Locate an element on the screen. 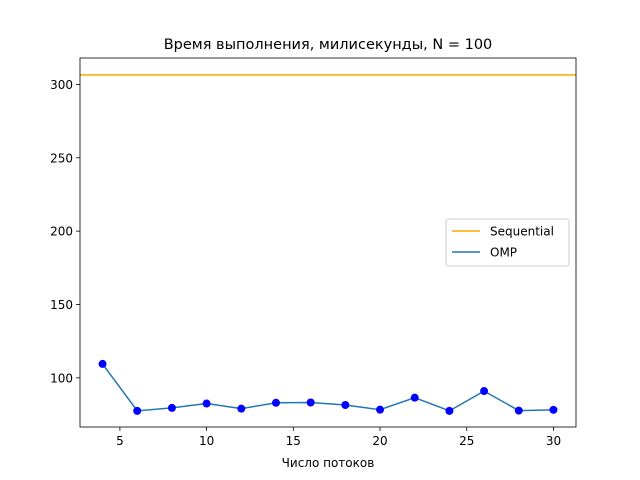 The image size is (640, 480). x-tick-label: 20 is located at coordinates (379, 441).